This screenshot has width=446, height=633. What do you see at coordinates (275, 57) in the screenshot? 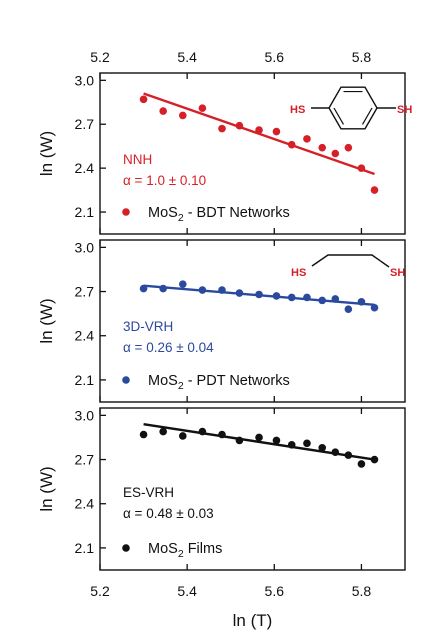
I see `top-x-tick-label: 5.6` at bounding box center [275, 57].